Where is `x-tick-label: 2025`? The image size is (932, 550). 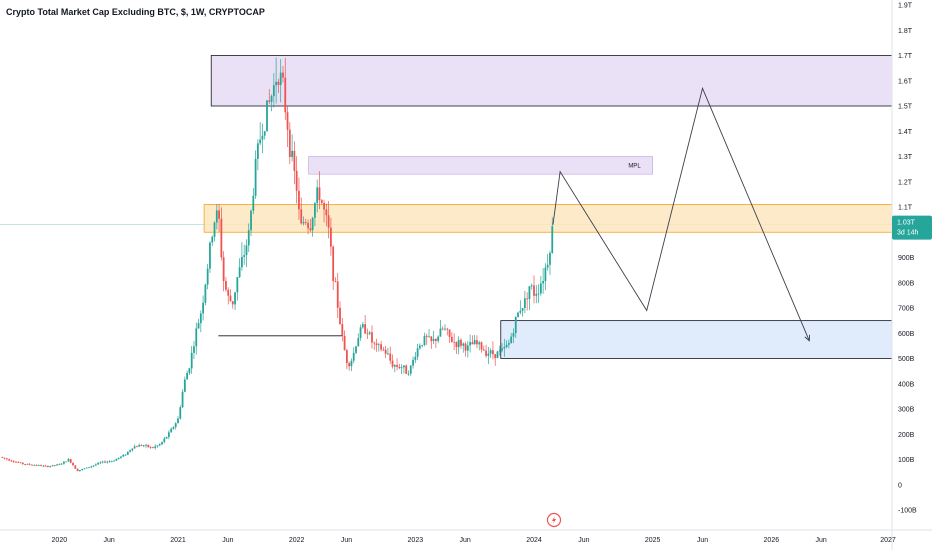 x-tick-label: 2025 is located at coordinates (653, 540).